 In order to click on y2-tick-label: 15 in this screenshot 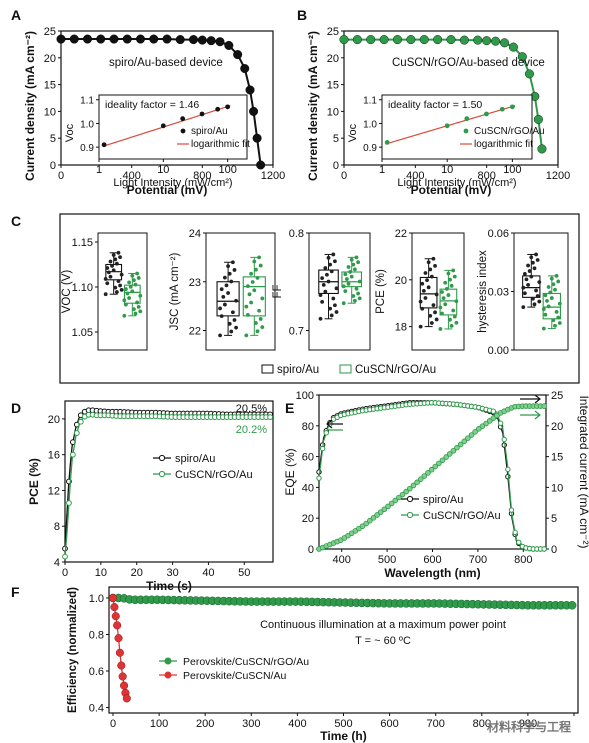, I will do `click(557, 458)`.